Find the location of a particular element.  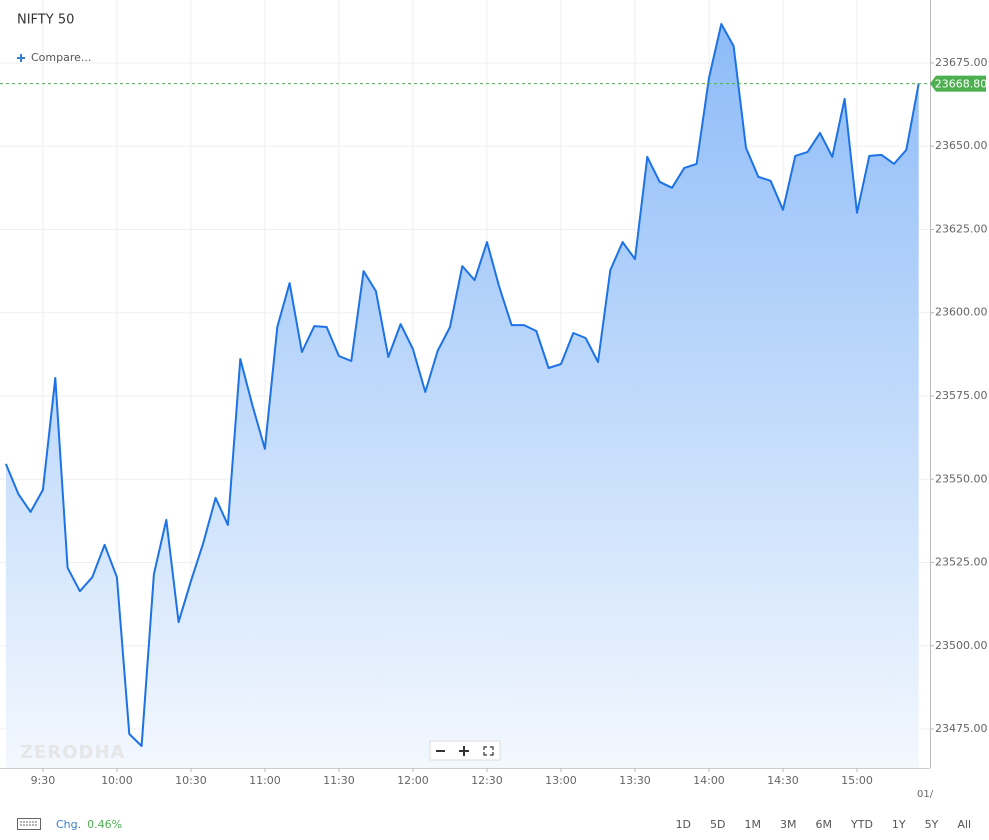

x-tick-label: 15:00 is located at coordinates (857, 780).